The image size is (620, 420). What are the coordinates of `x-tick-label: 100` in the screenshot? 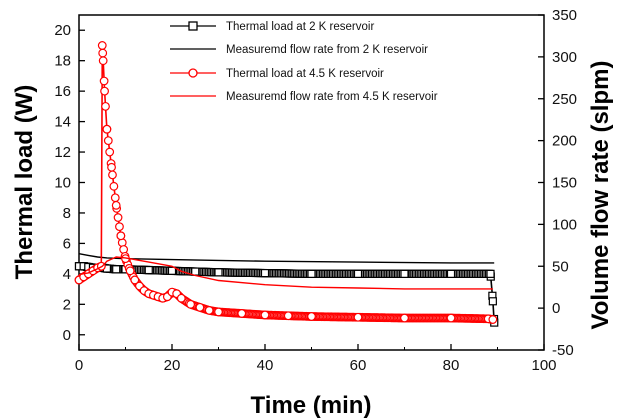 It's located at (543, 365).